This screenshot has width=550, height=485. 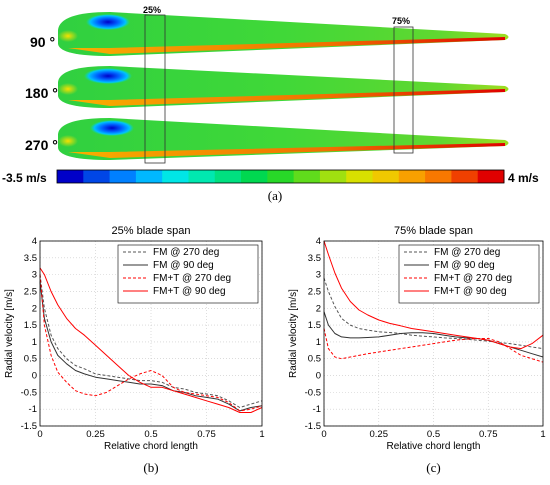 What do you see at coordinates (275, 195) in the screenshot?
I see `caption-a: (a)` at bounding box center [275, 195].